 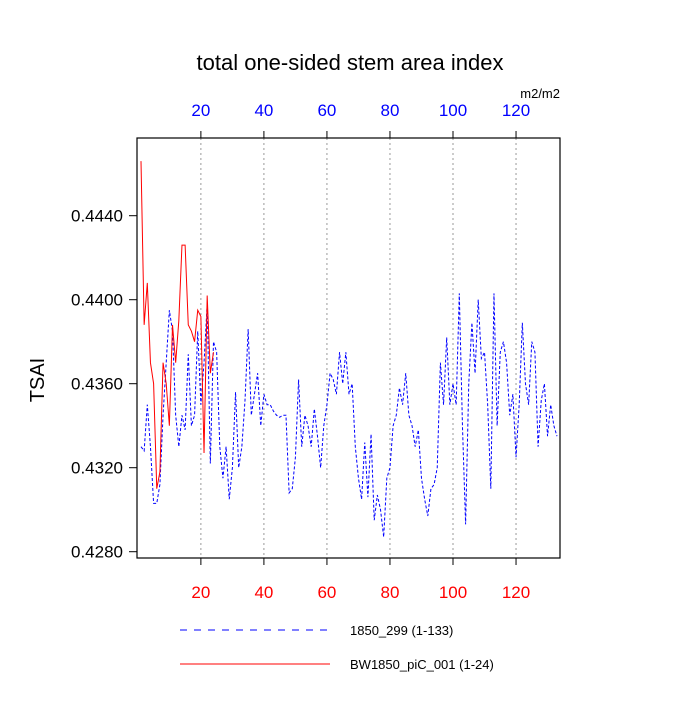 I want to click on y-tick-label: 0.4440, so click(x=97, y=216).